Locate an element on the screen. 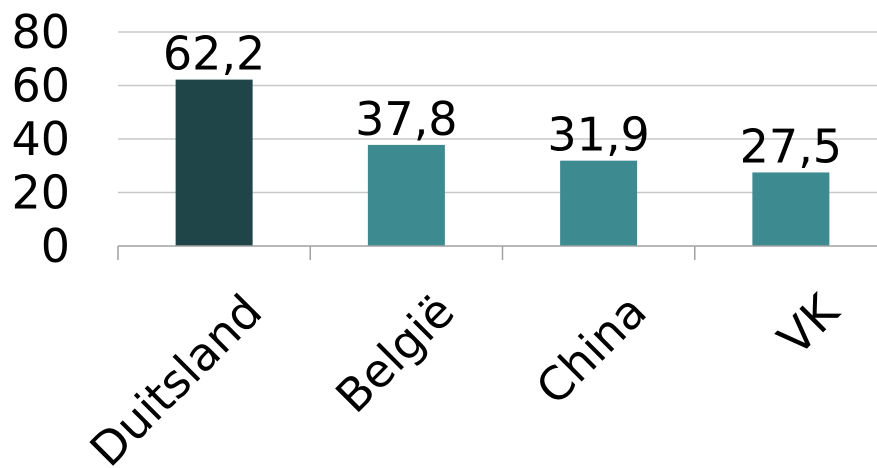 This screenshot has height=468, width=877. y-tick-label: 0 is located at coordinates (55, 246).